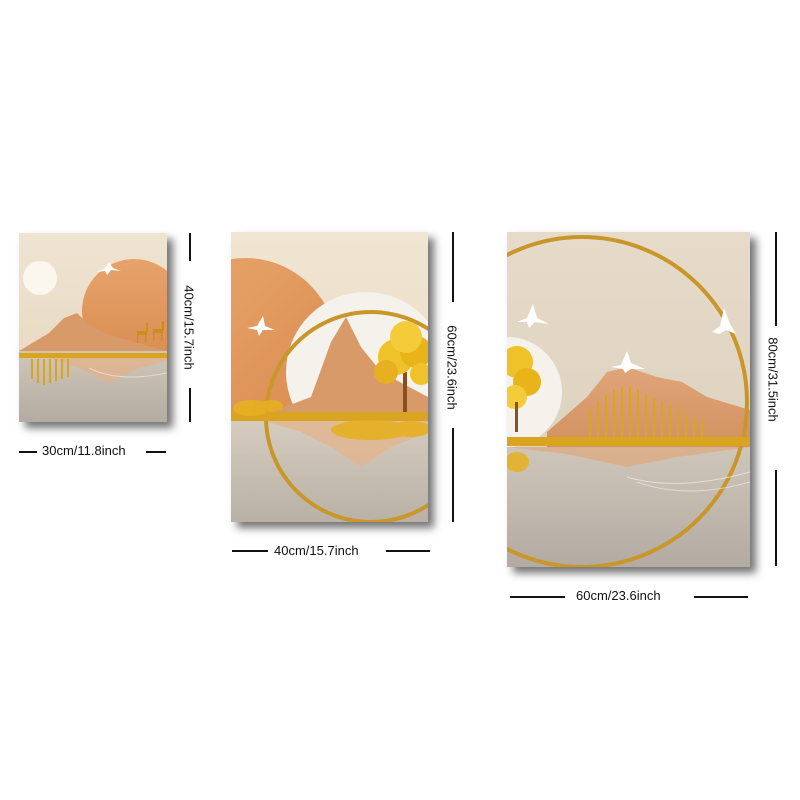  I want to click on dimension-line-medium-width-right, so click(408, 551).